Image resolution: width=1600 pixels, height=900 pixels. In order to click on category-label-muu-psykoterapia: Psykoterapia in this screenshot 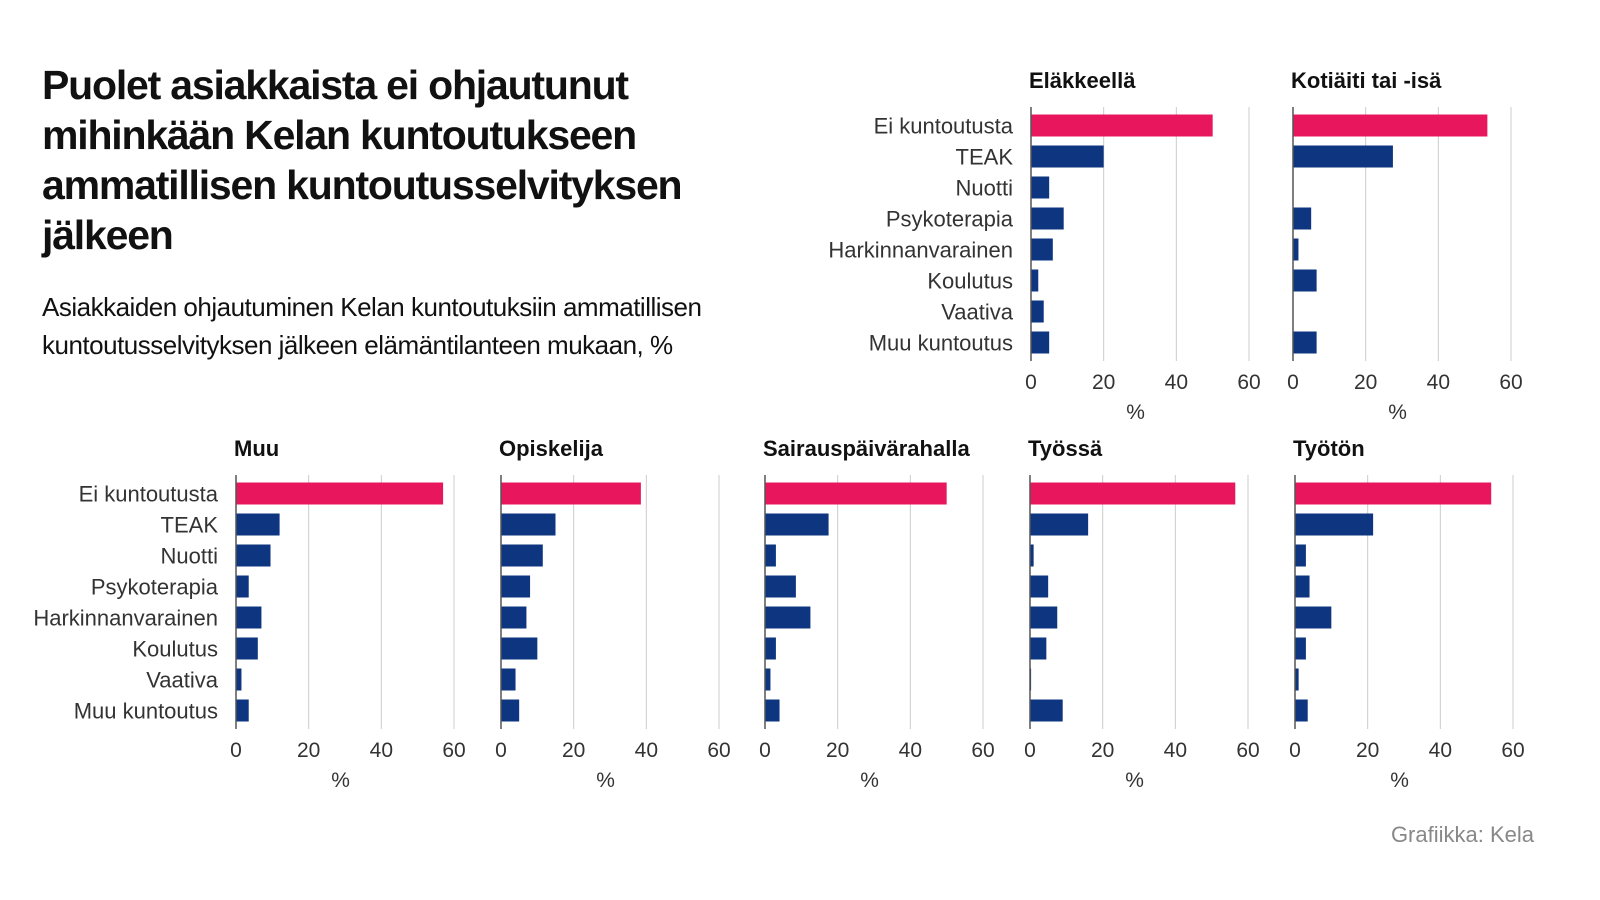, I will do `click(155, 587)`.